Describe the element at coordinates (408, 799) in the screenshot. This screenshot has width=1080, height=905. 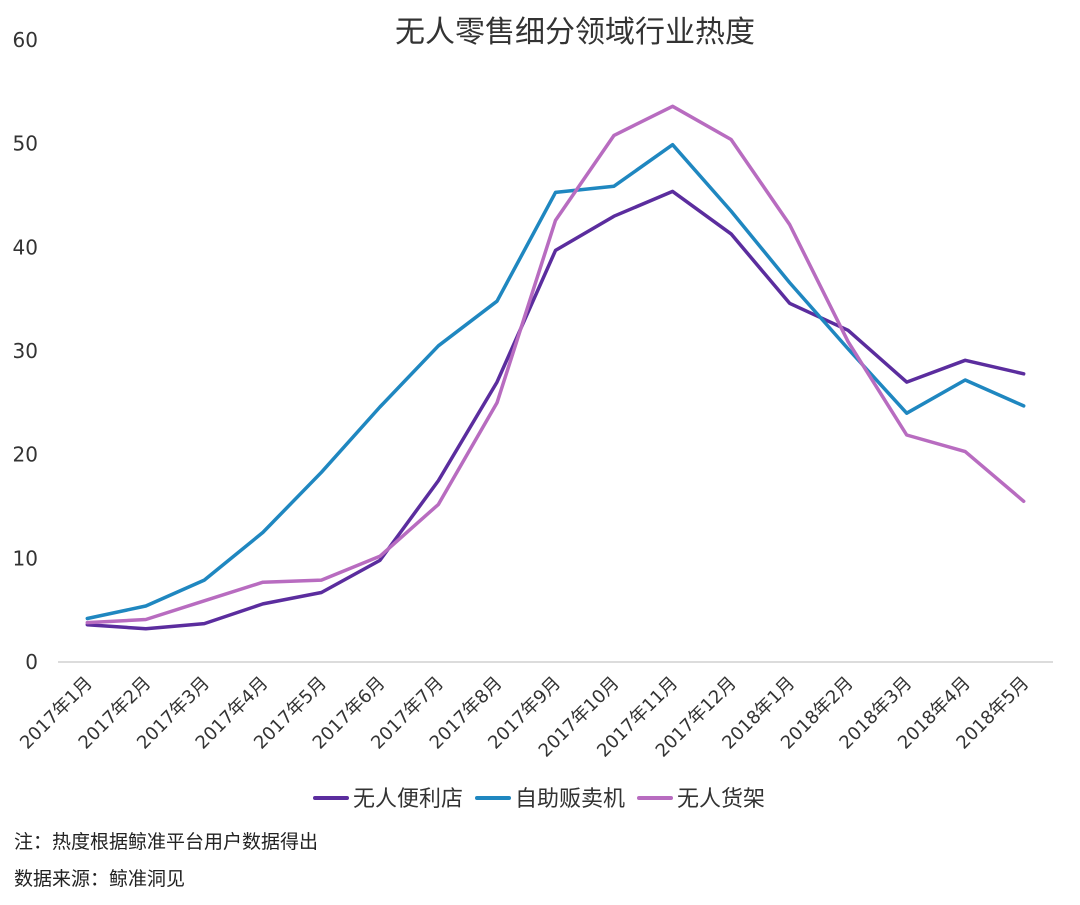
I see `legend-label: 无人便利店` at that location.